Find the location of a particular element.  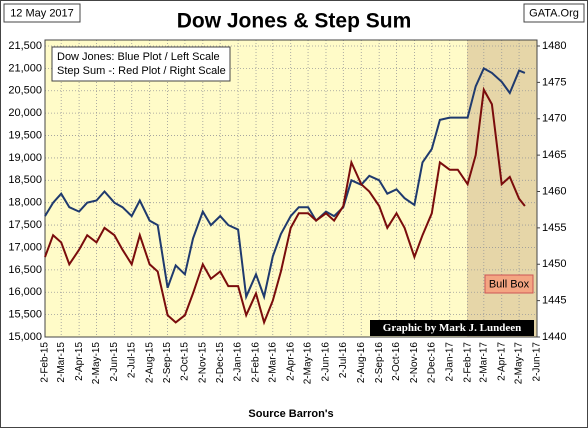

x-tick-label: 2-Aug-16 is located at coordinates (361, 363).